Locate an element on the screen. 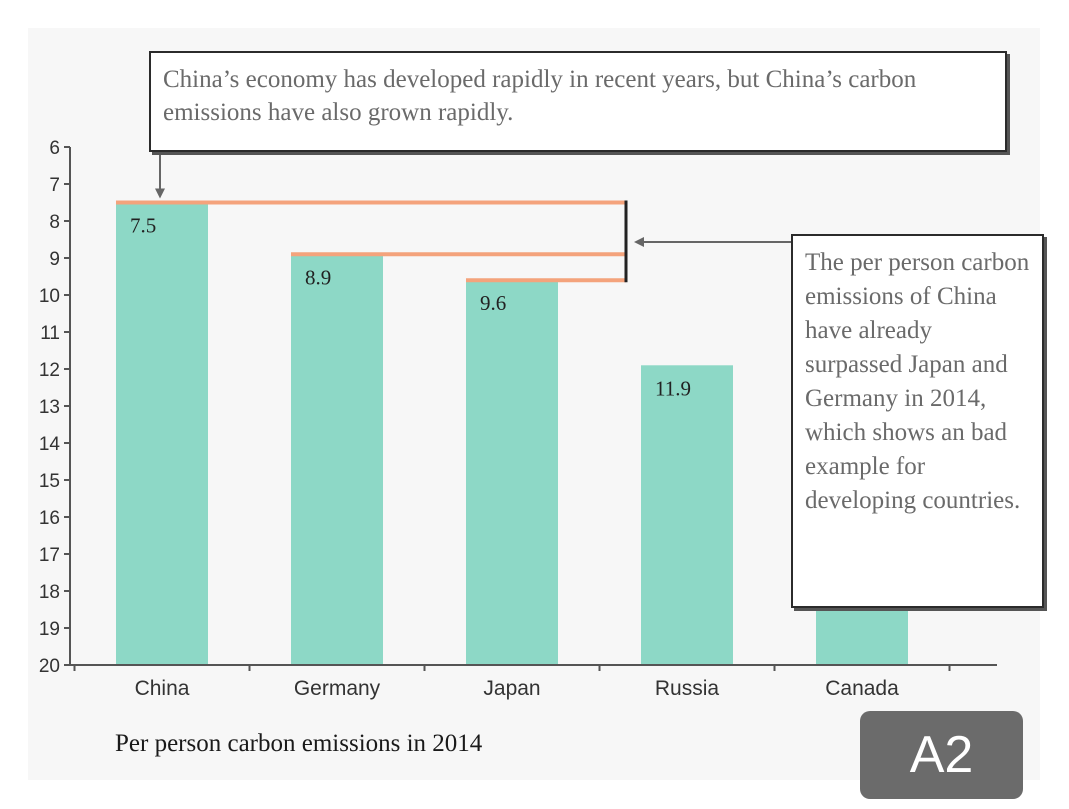  y-tick-label: 9 is located at coordinates (54, 259).